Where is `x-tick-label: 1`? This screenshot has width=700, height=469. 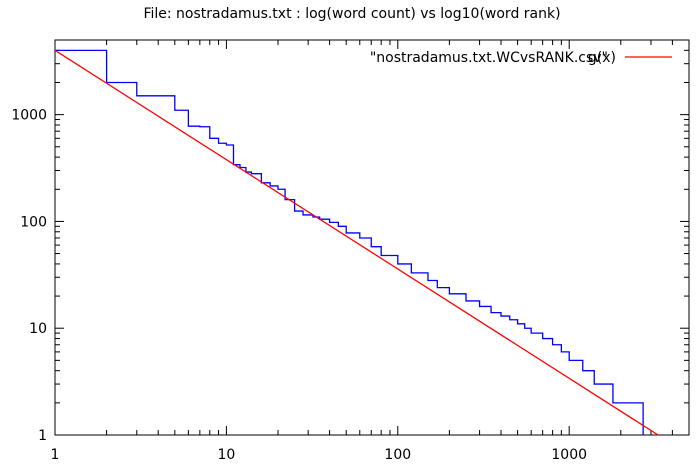 x-tick-label: 1 is located at coordinates (55, 455).